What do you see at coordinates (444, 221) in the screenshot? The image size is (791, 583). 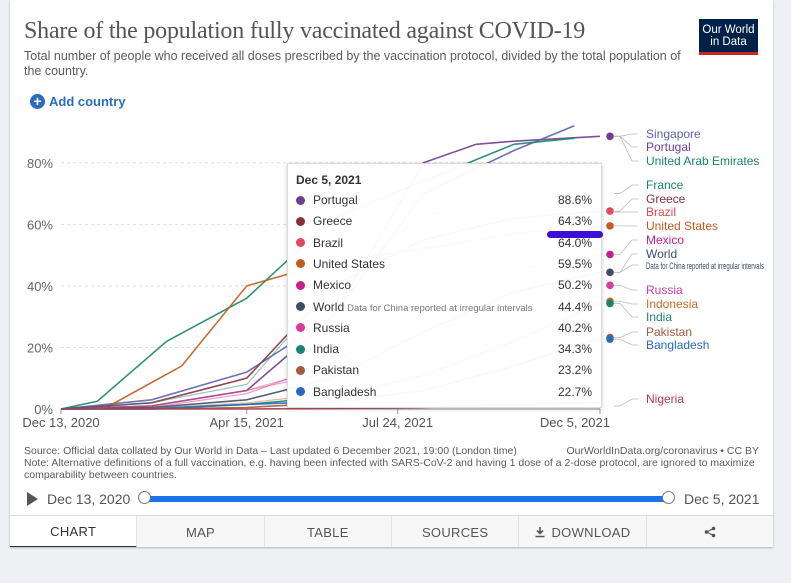 I see `tooltip-row: Greece 64.3%` at bounding box center [444, 221].